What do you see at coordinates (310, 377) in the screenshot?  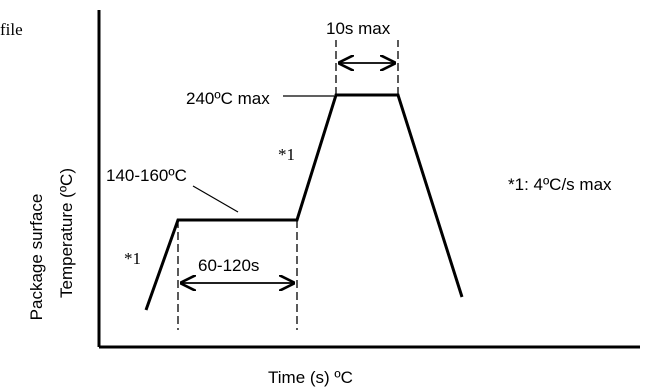 I see `x-axis-label: Time (s) ºC` at bounding box center [310, 377].